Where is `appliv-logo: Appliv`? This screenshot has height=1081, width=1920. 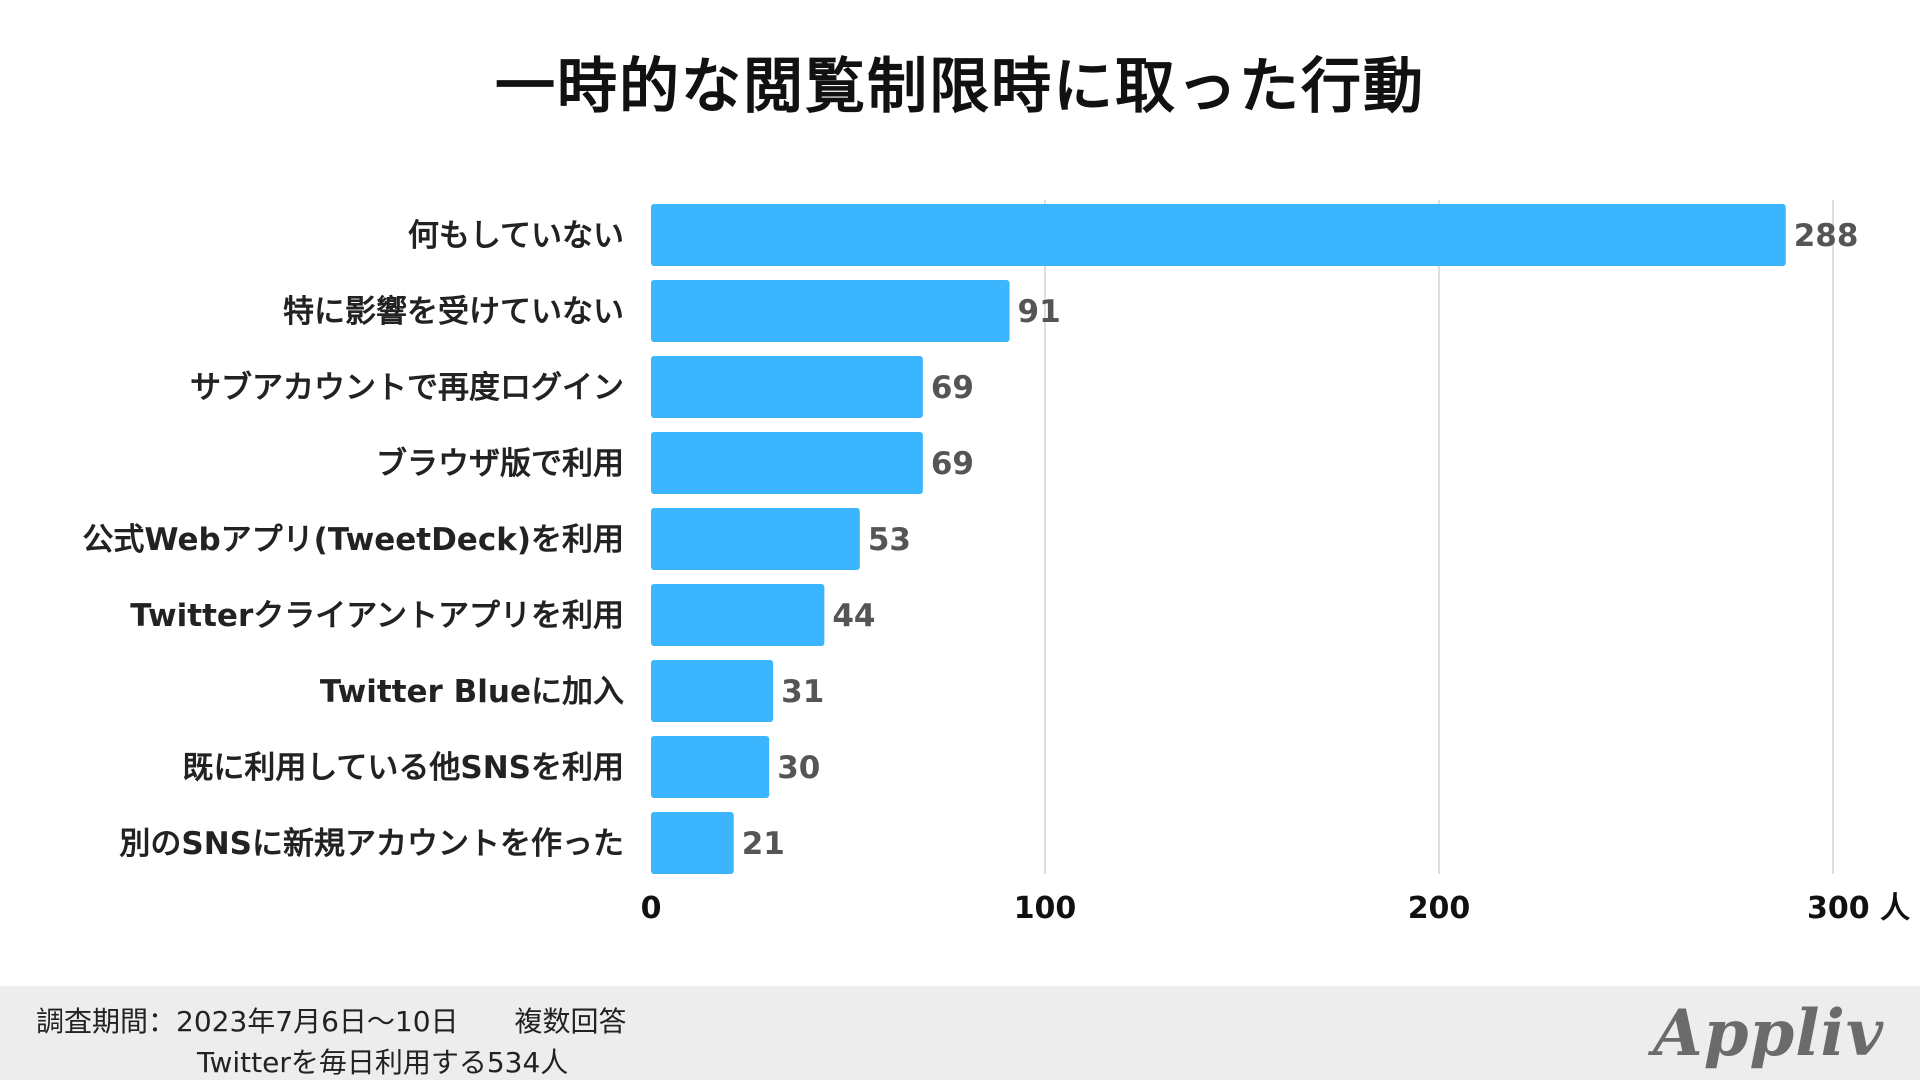 appliv-logo: Appliv is located at coordinates (1768, 1033).